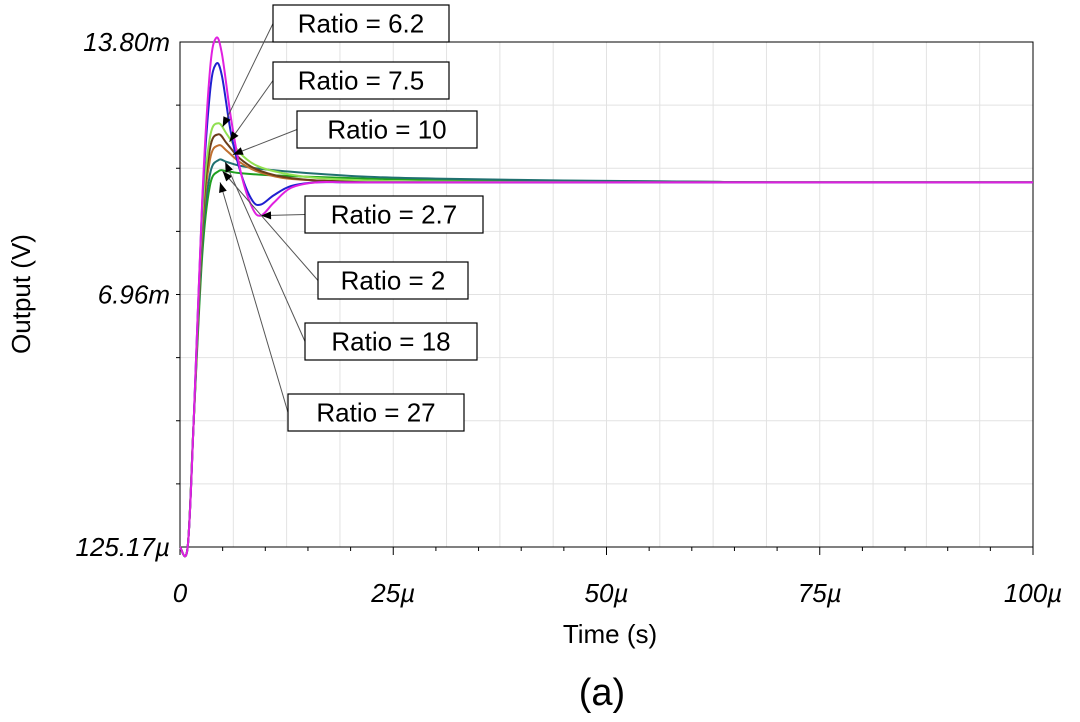 This screenshot has width=1080, height=722. I want to click on annotation: Ratio = 6.2, so click(336, 66).